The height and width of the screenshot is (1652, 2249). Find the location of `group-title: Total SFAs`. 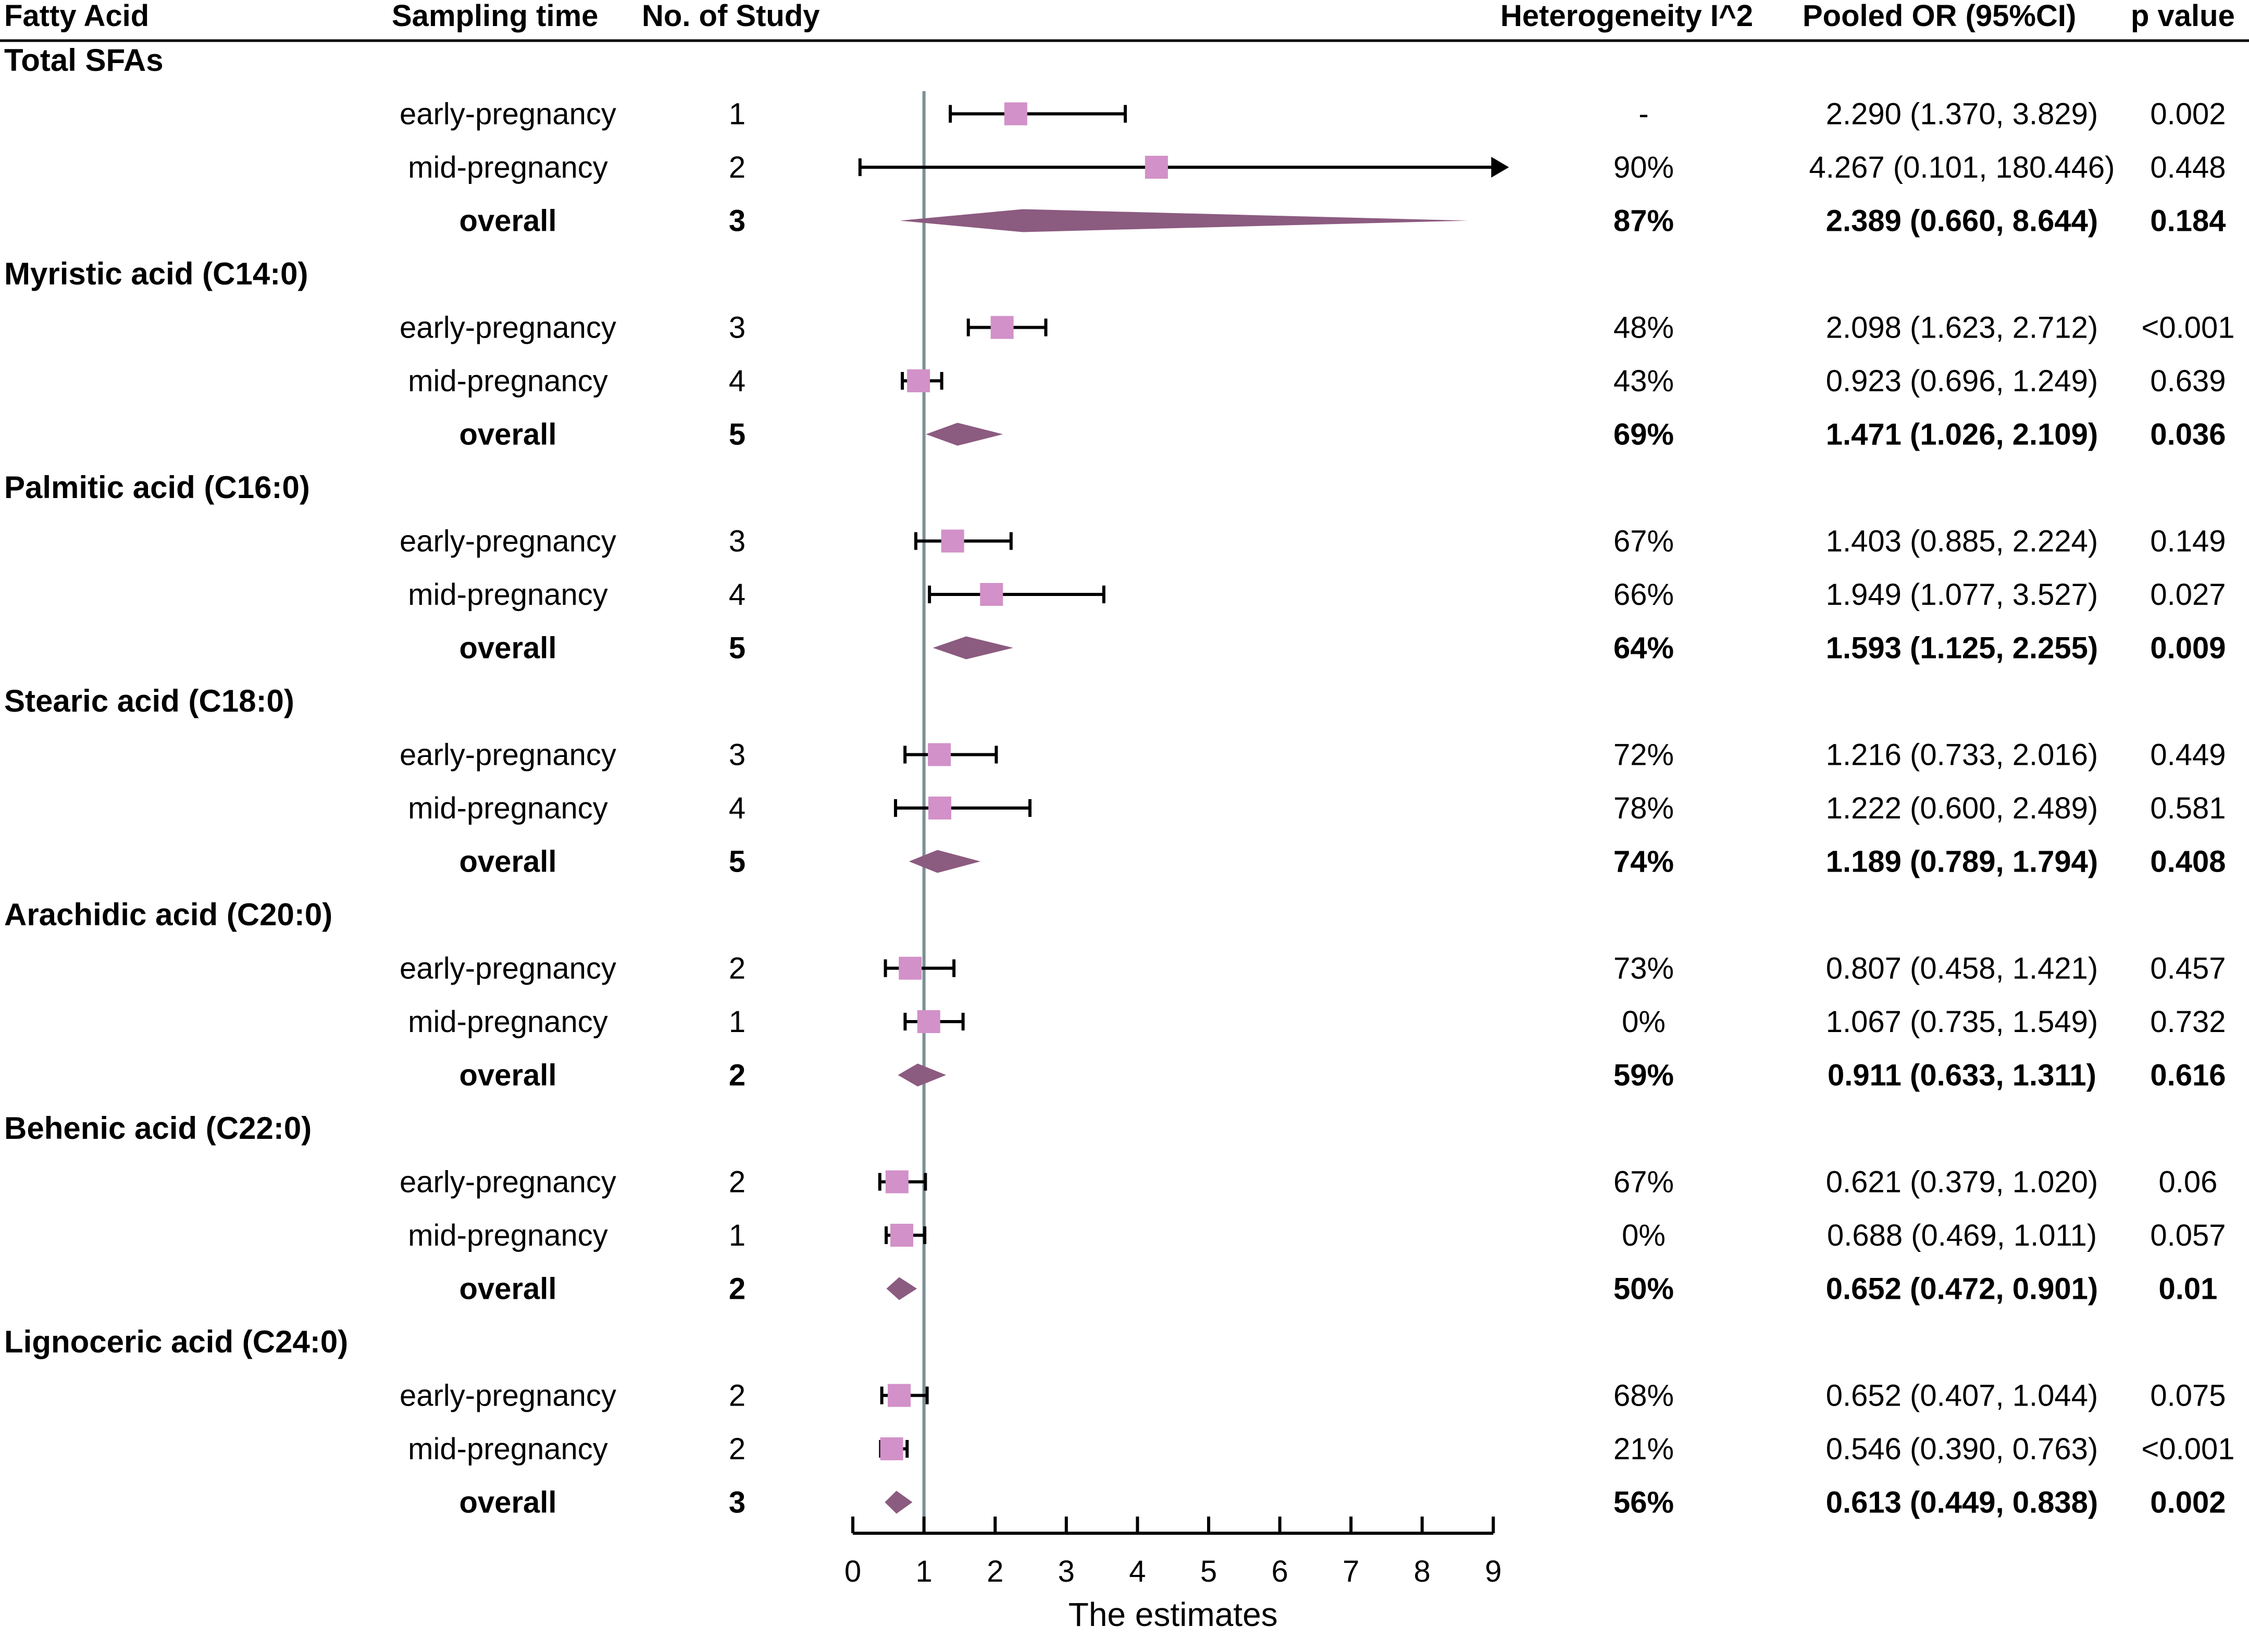

group-title: Total SFAs is located at coordinates (84, 60).